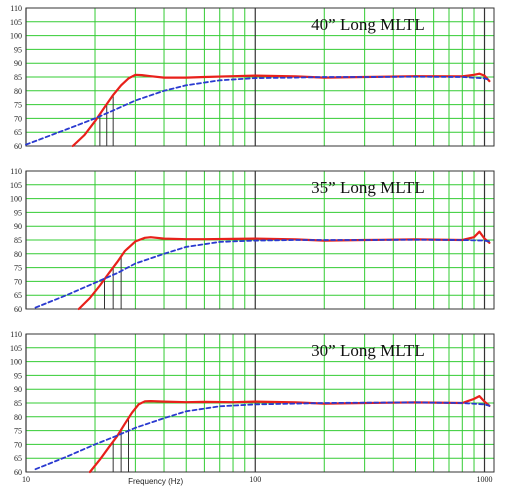 The image size is (505, 494). Describe the element at coordinates (289, 434) in the screenshot. I see `solid-series-line-30in` at that location.